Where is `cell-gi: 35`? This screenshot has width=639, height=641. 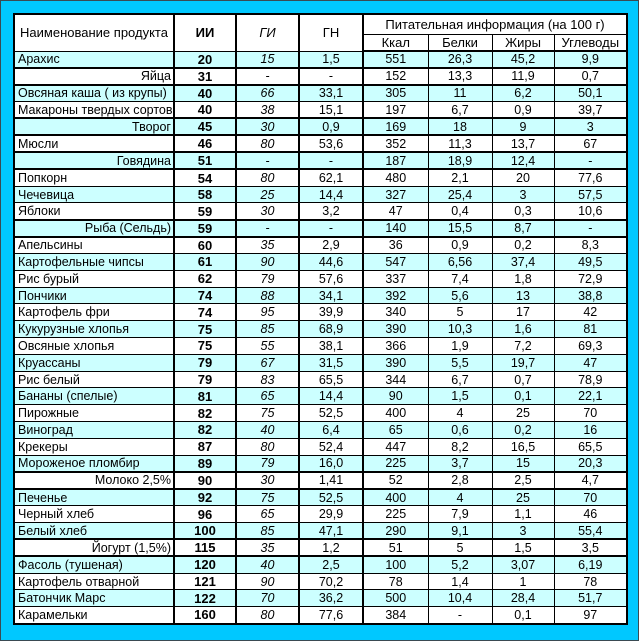 cell-gi: 35 is located at coordinates (267, 245).